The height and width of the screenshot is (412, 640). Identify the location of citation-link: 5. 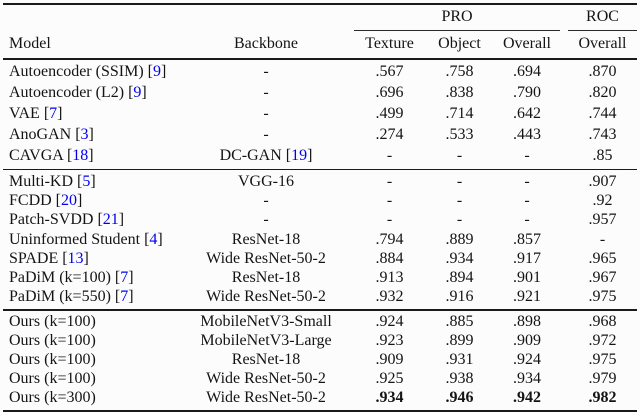
(86, 181).